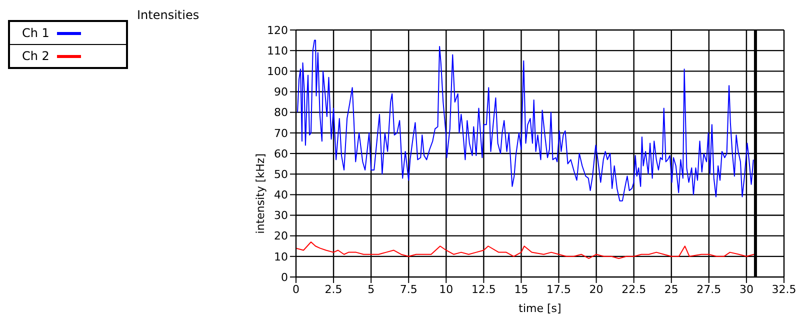 Image resolution: width=802 pixels, height=320 pixels. I want to click on y-tick-label: 60, so click(281, 153).